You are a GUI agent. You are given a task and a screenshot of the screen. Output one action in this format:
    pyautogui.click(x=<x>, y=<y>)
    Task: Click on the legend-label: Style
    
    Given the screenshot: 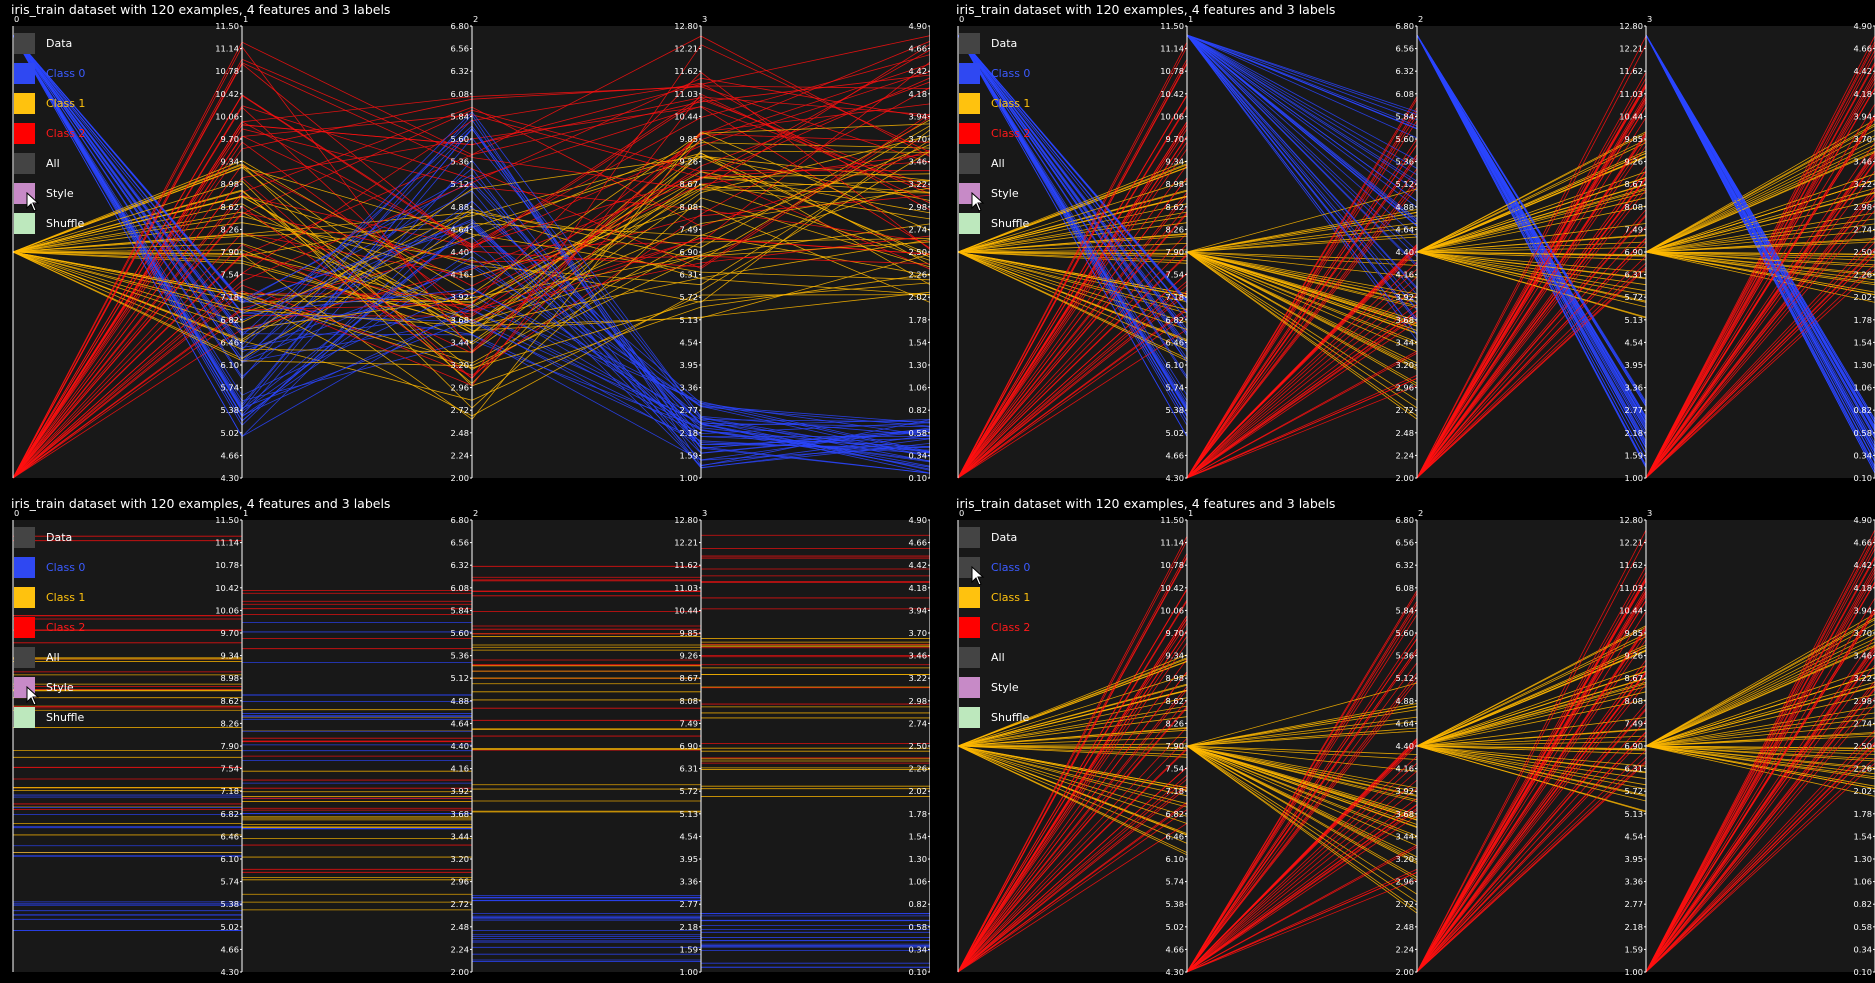 What is the action you would take?
    pyautogui.click(x=60, y=193)
    